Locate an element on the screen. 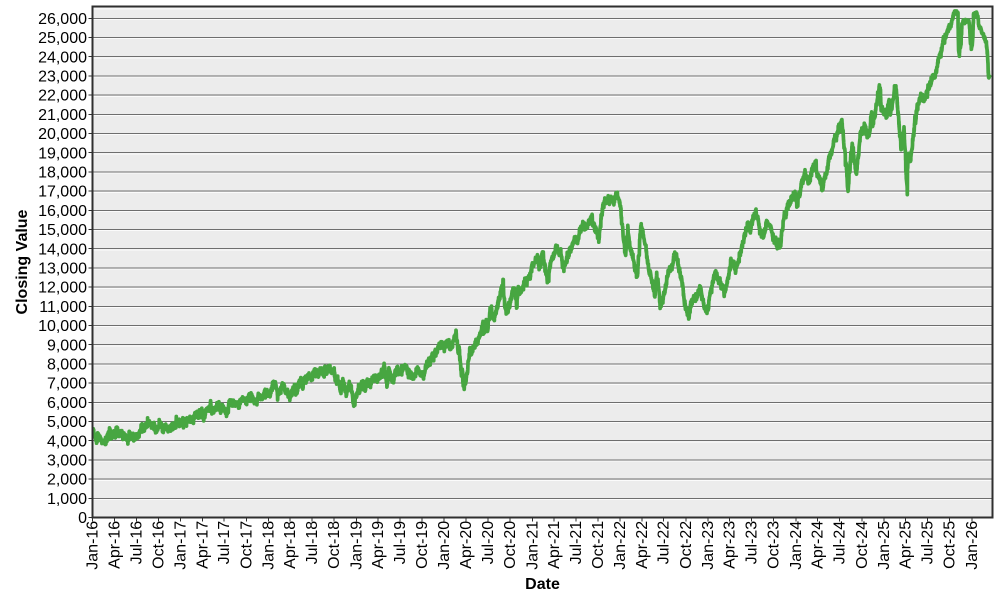  svg-text: Oct-23 is located at coordinates (774, 545).